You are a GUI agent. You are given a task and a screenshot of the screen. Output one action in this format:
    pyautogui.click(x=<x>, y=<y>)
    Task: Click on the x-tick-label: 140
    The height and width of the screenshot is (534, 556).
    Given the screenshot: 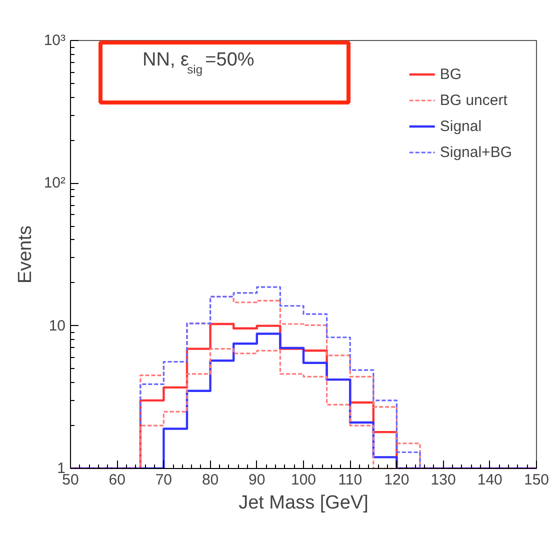 What is the action you would take?
    pyautogui.click(x=489, y=480)
    